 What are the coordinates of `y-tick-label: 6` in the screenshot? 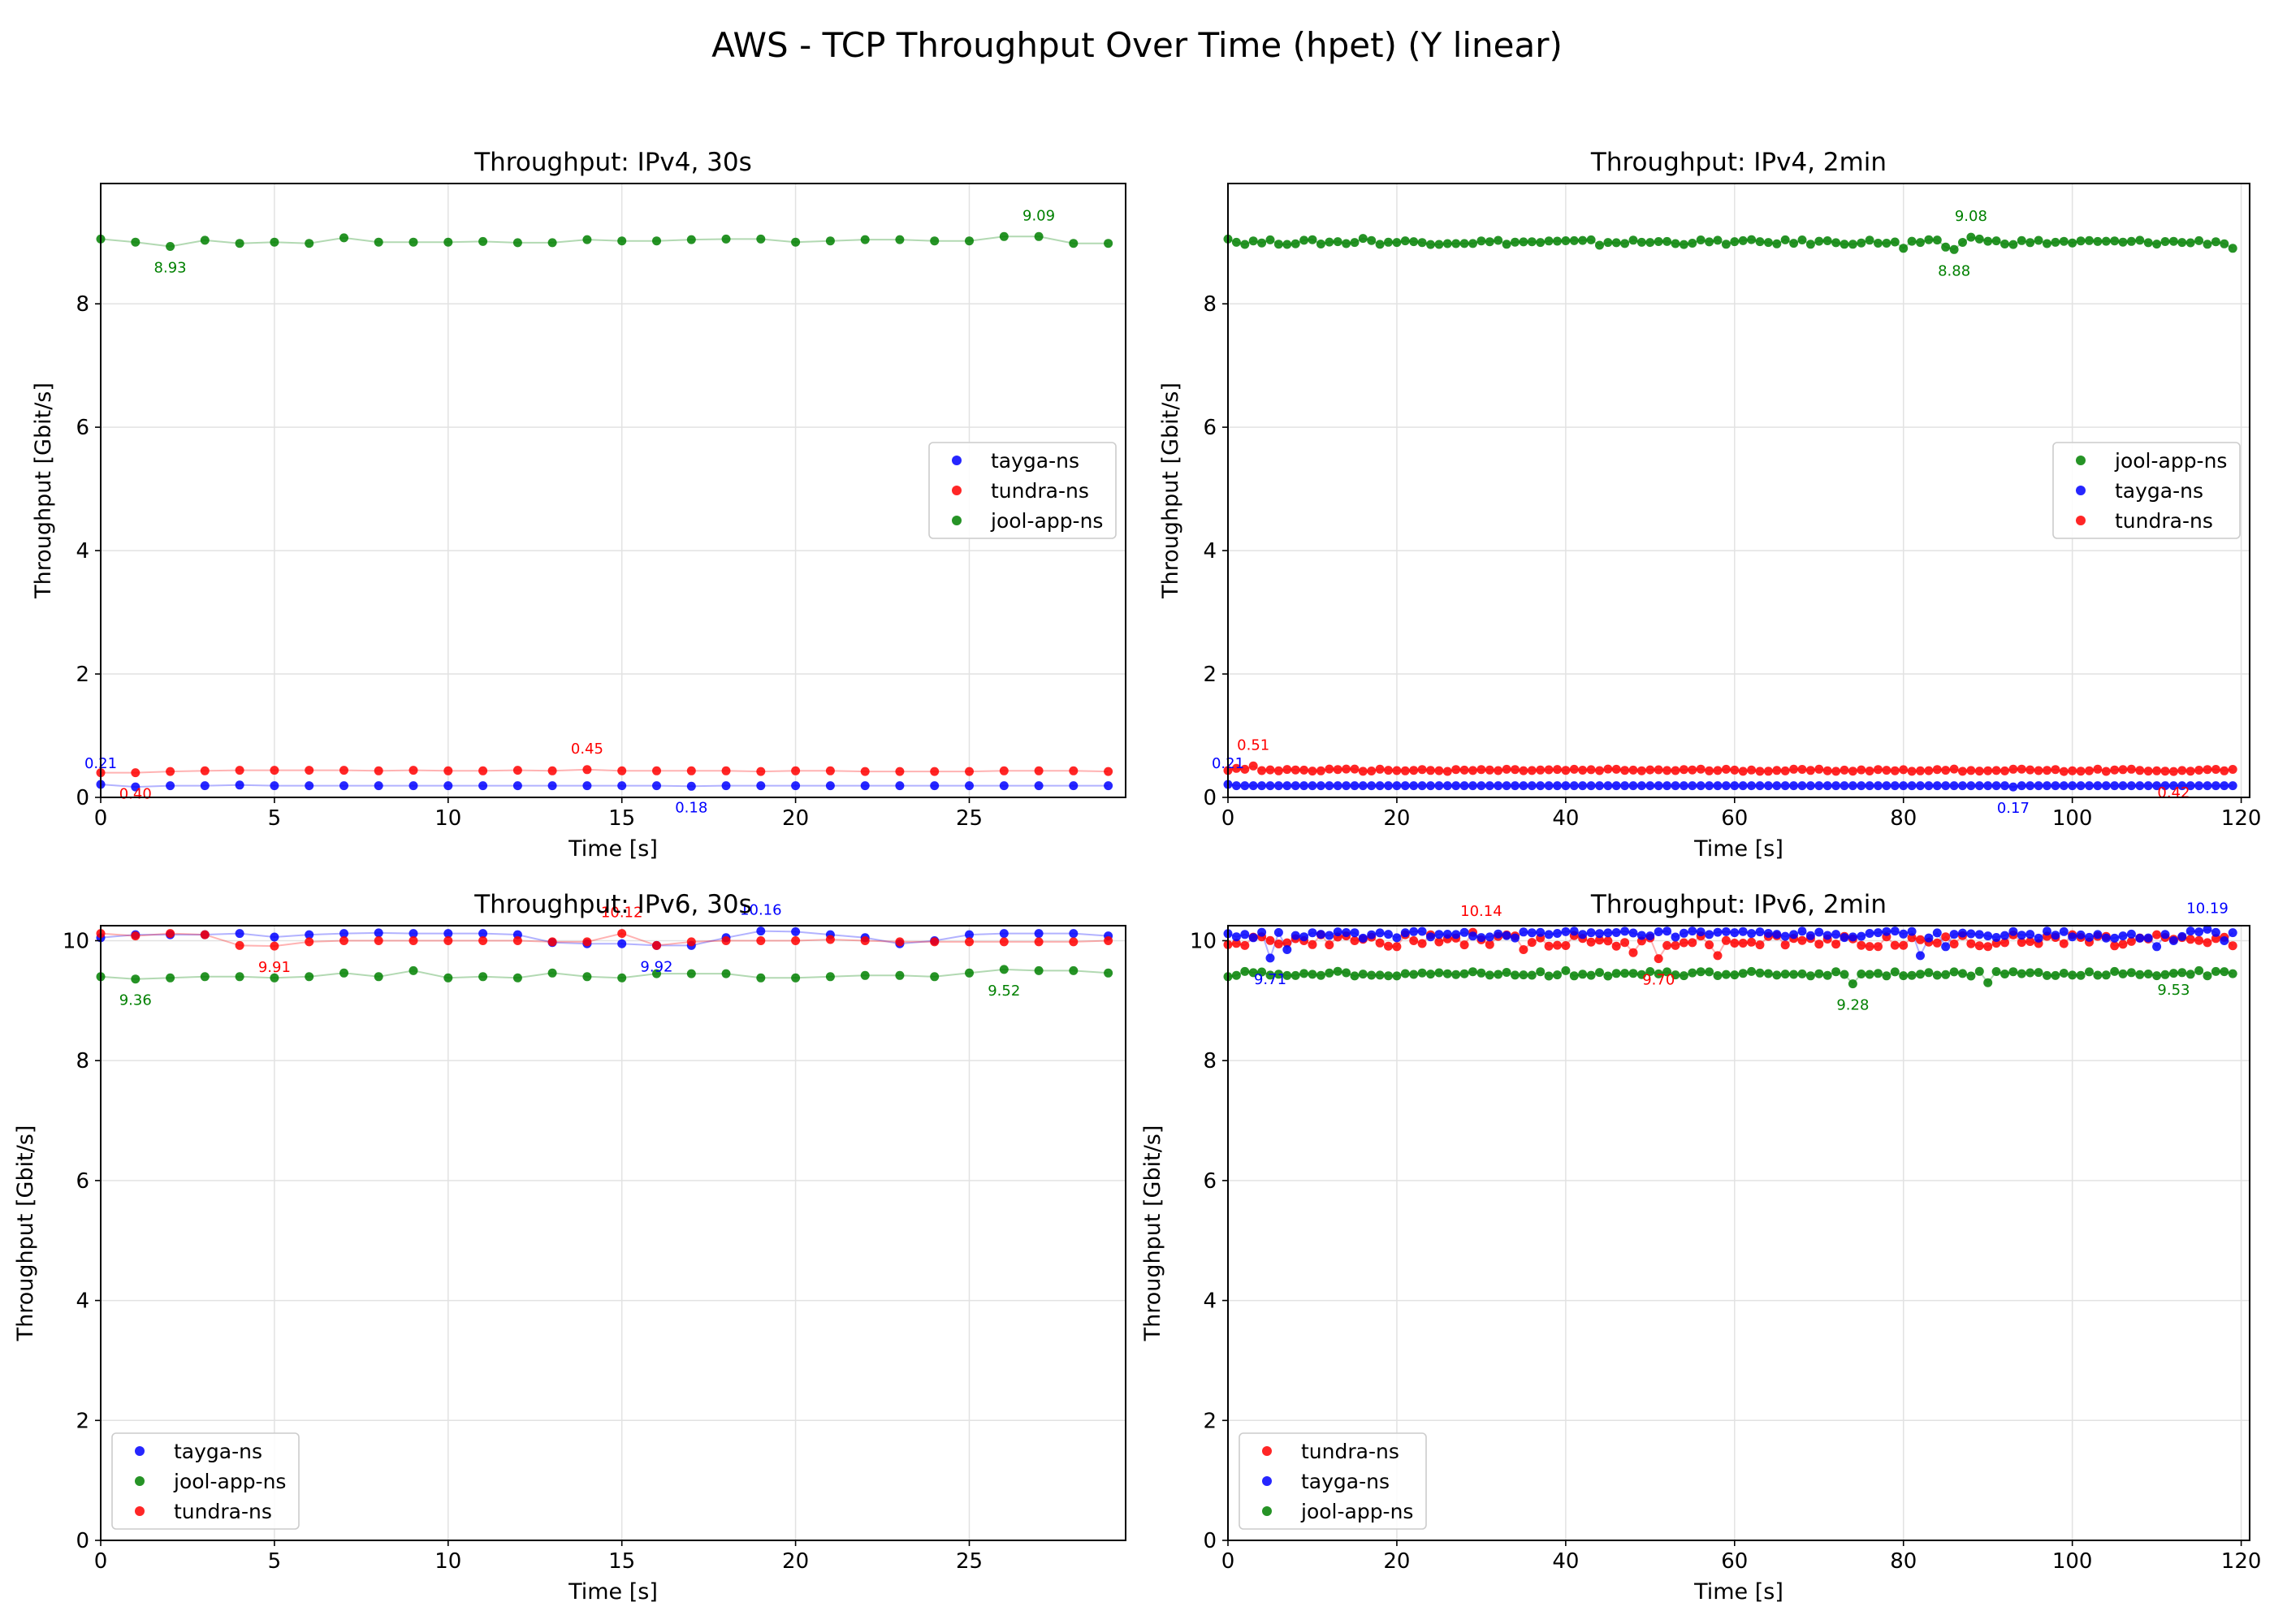 It's located at (1210, 1182).